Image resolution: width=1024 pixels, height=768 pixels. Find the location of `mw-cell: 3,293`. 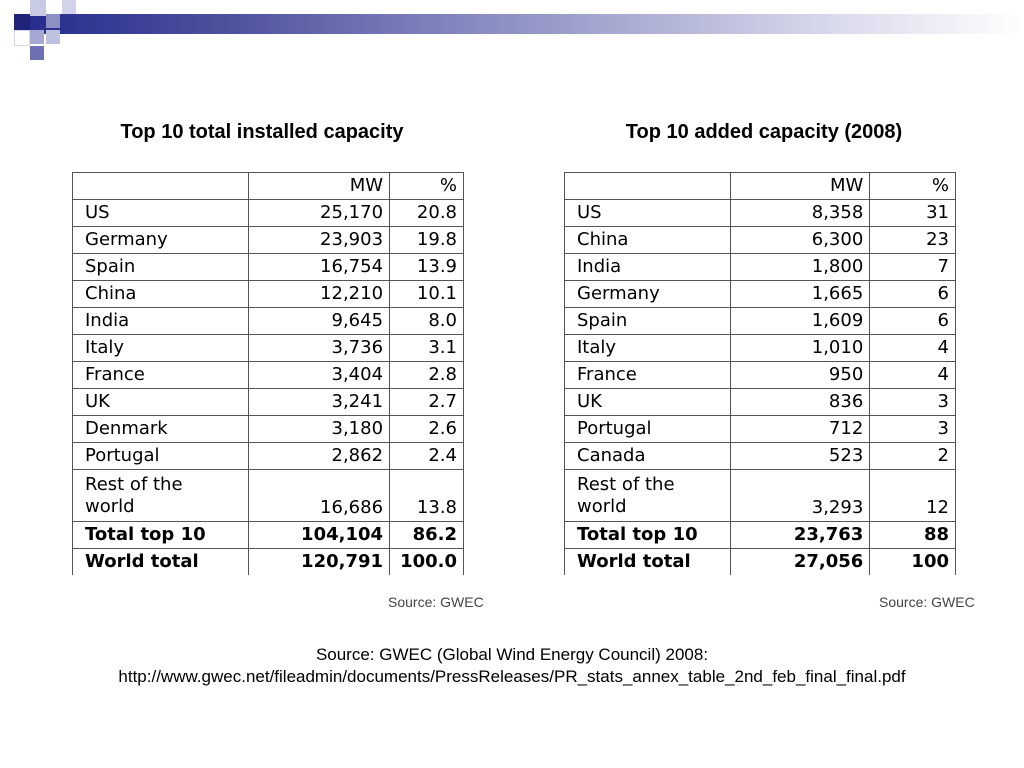

mw-cell: 3,293 is located at coordinates (800, 495).